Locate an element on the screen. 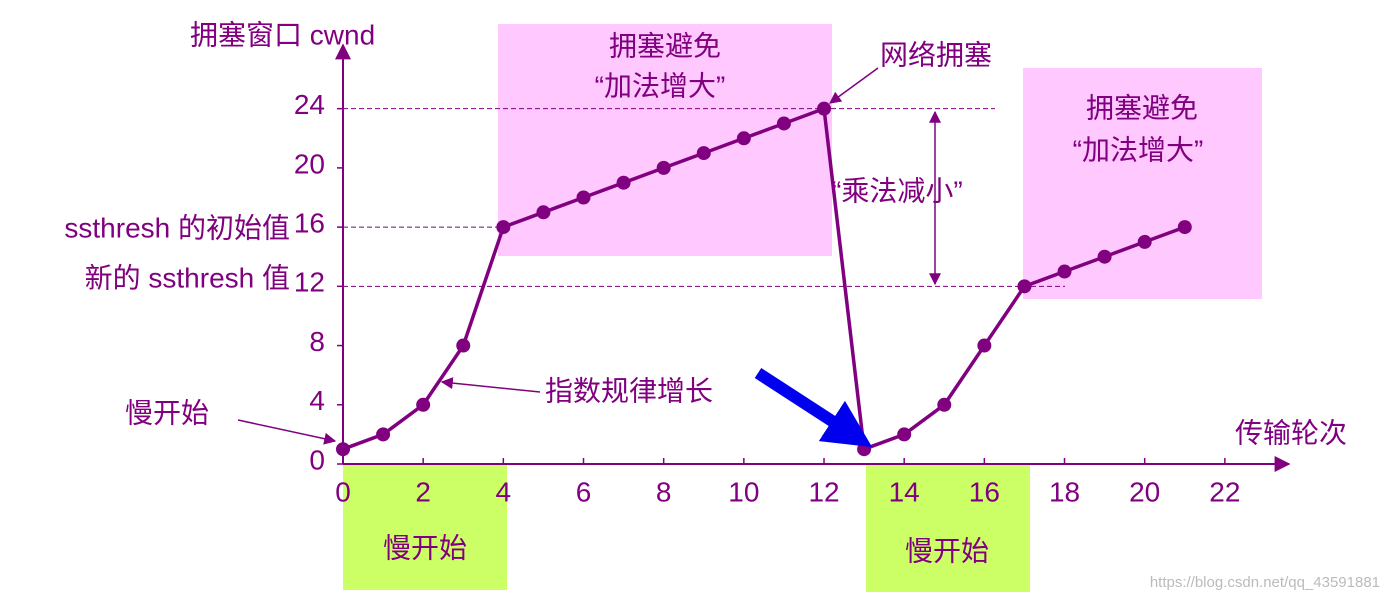 This screenshot has height=601, width=1389. x-tick-label: 22 is located at coordinates (1224, 491).